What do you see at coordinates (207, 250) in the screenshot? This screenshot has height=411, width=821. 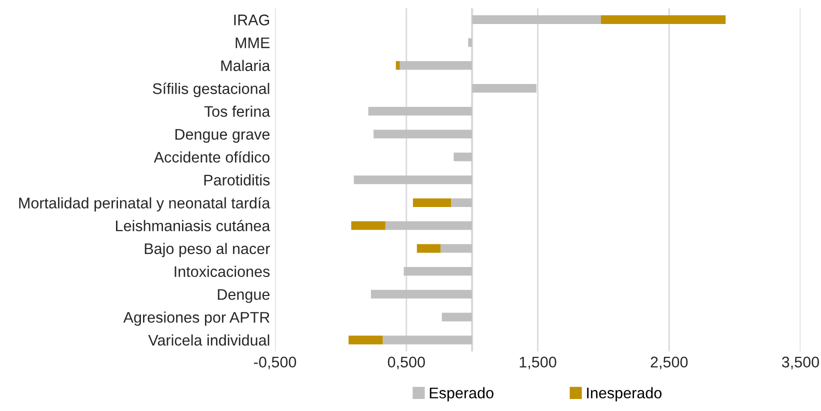 I see `y-tick-label: Bajo peso al nacer` at bounding box center [207, 250].